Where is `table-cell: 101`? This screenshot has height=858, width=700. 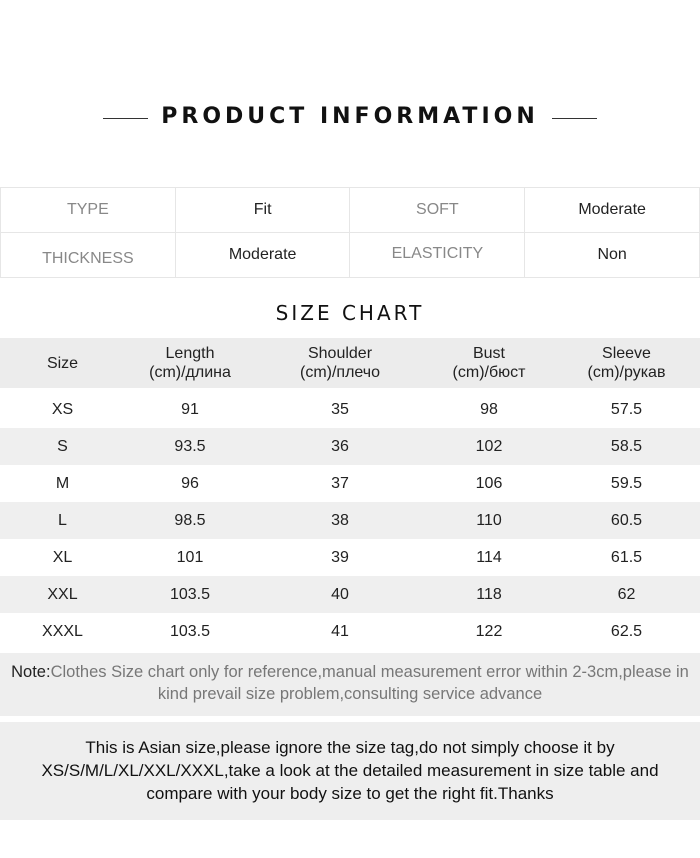 table-cell: 101 is located at coordinates (190, 557).